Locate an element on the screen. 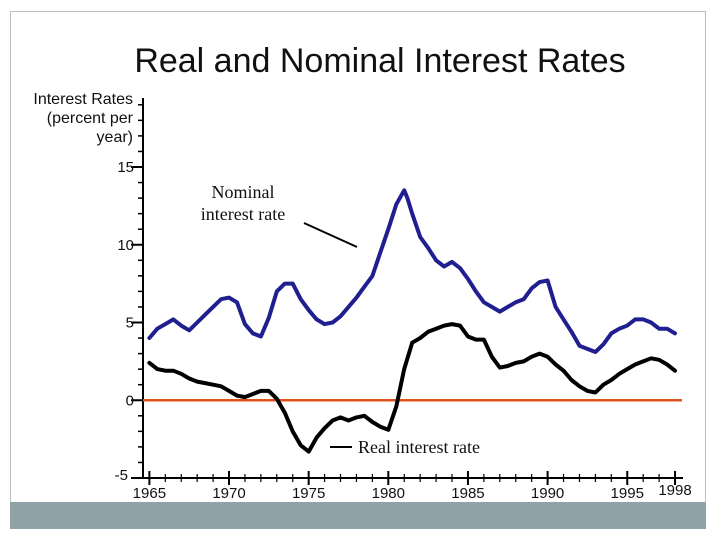 This screenshot has width=720, height=540. y-axis-label-line1: Interest Rates is located at coordinates (83, 99).